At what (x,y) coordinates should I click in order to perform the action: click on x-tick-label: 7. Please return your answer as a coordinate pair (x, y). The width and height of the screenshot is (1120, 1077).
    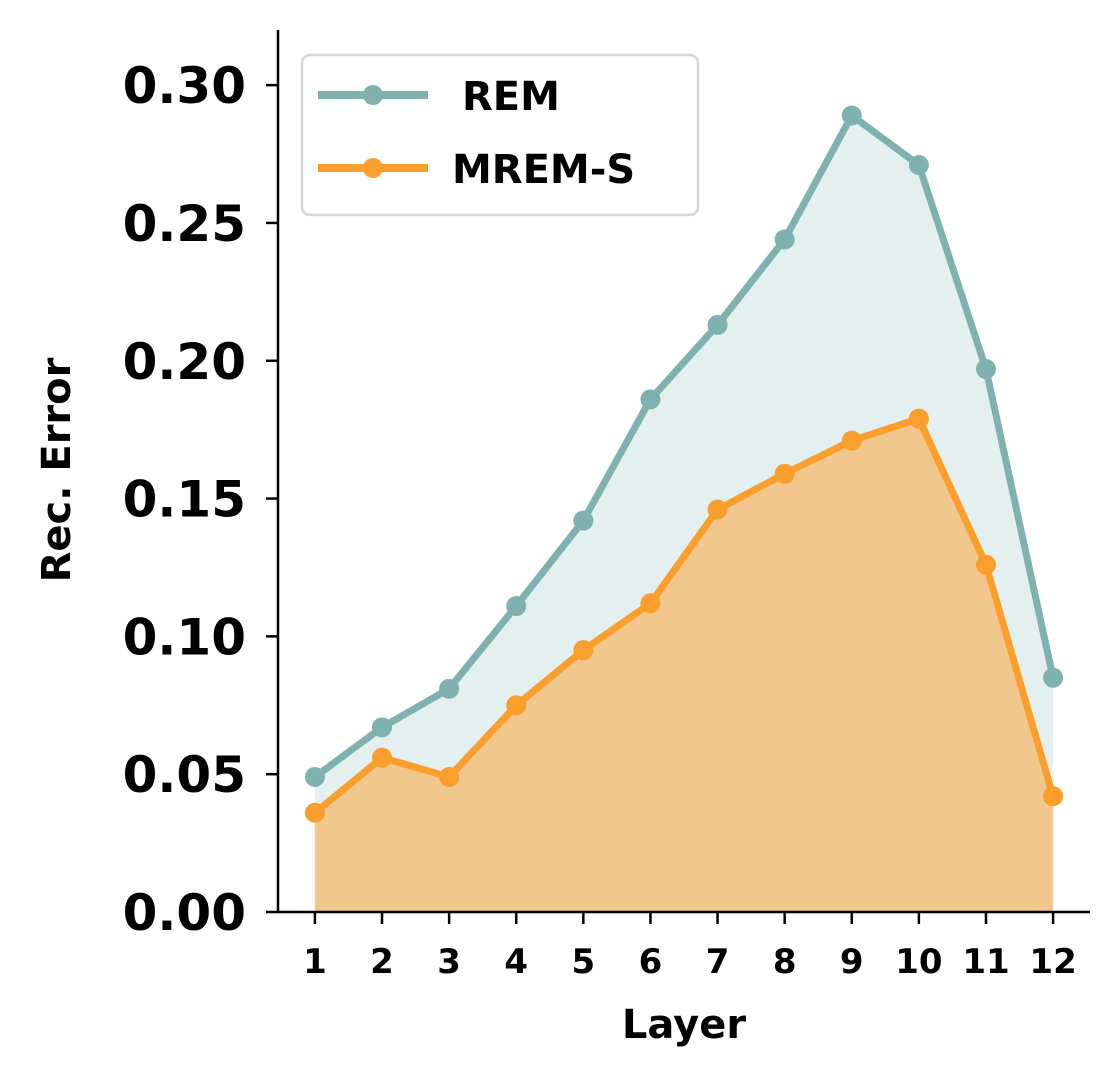
    Looking at the image, I should click on (718, 962).